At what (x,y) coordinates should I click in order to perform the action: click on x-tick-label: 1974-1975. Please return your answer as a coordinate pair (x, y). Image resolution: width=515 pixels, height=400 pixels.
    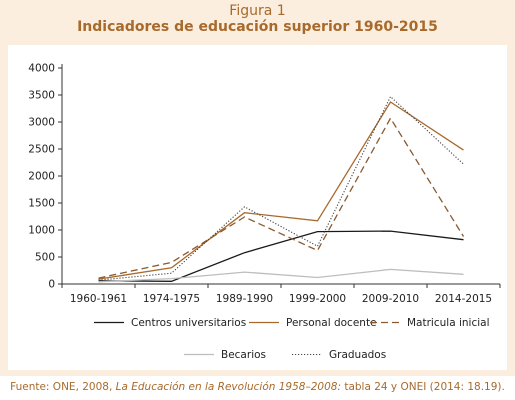
    Looking at the image, I should click on (171, 299).